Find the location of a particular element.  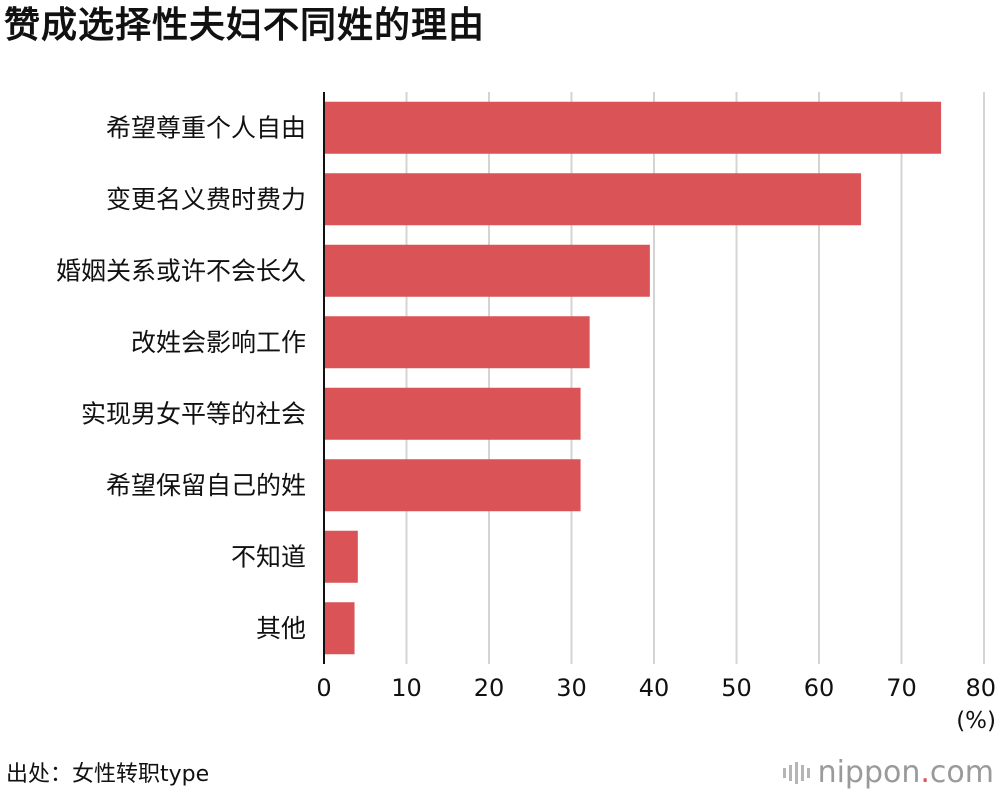

brand-logo: nippon. com is located at coordinates (888, 772).